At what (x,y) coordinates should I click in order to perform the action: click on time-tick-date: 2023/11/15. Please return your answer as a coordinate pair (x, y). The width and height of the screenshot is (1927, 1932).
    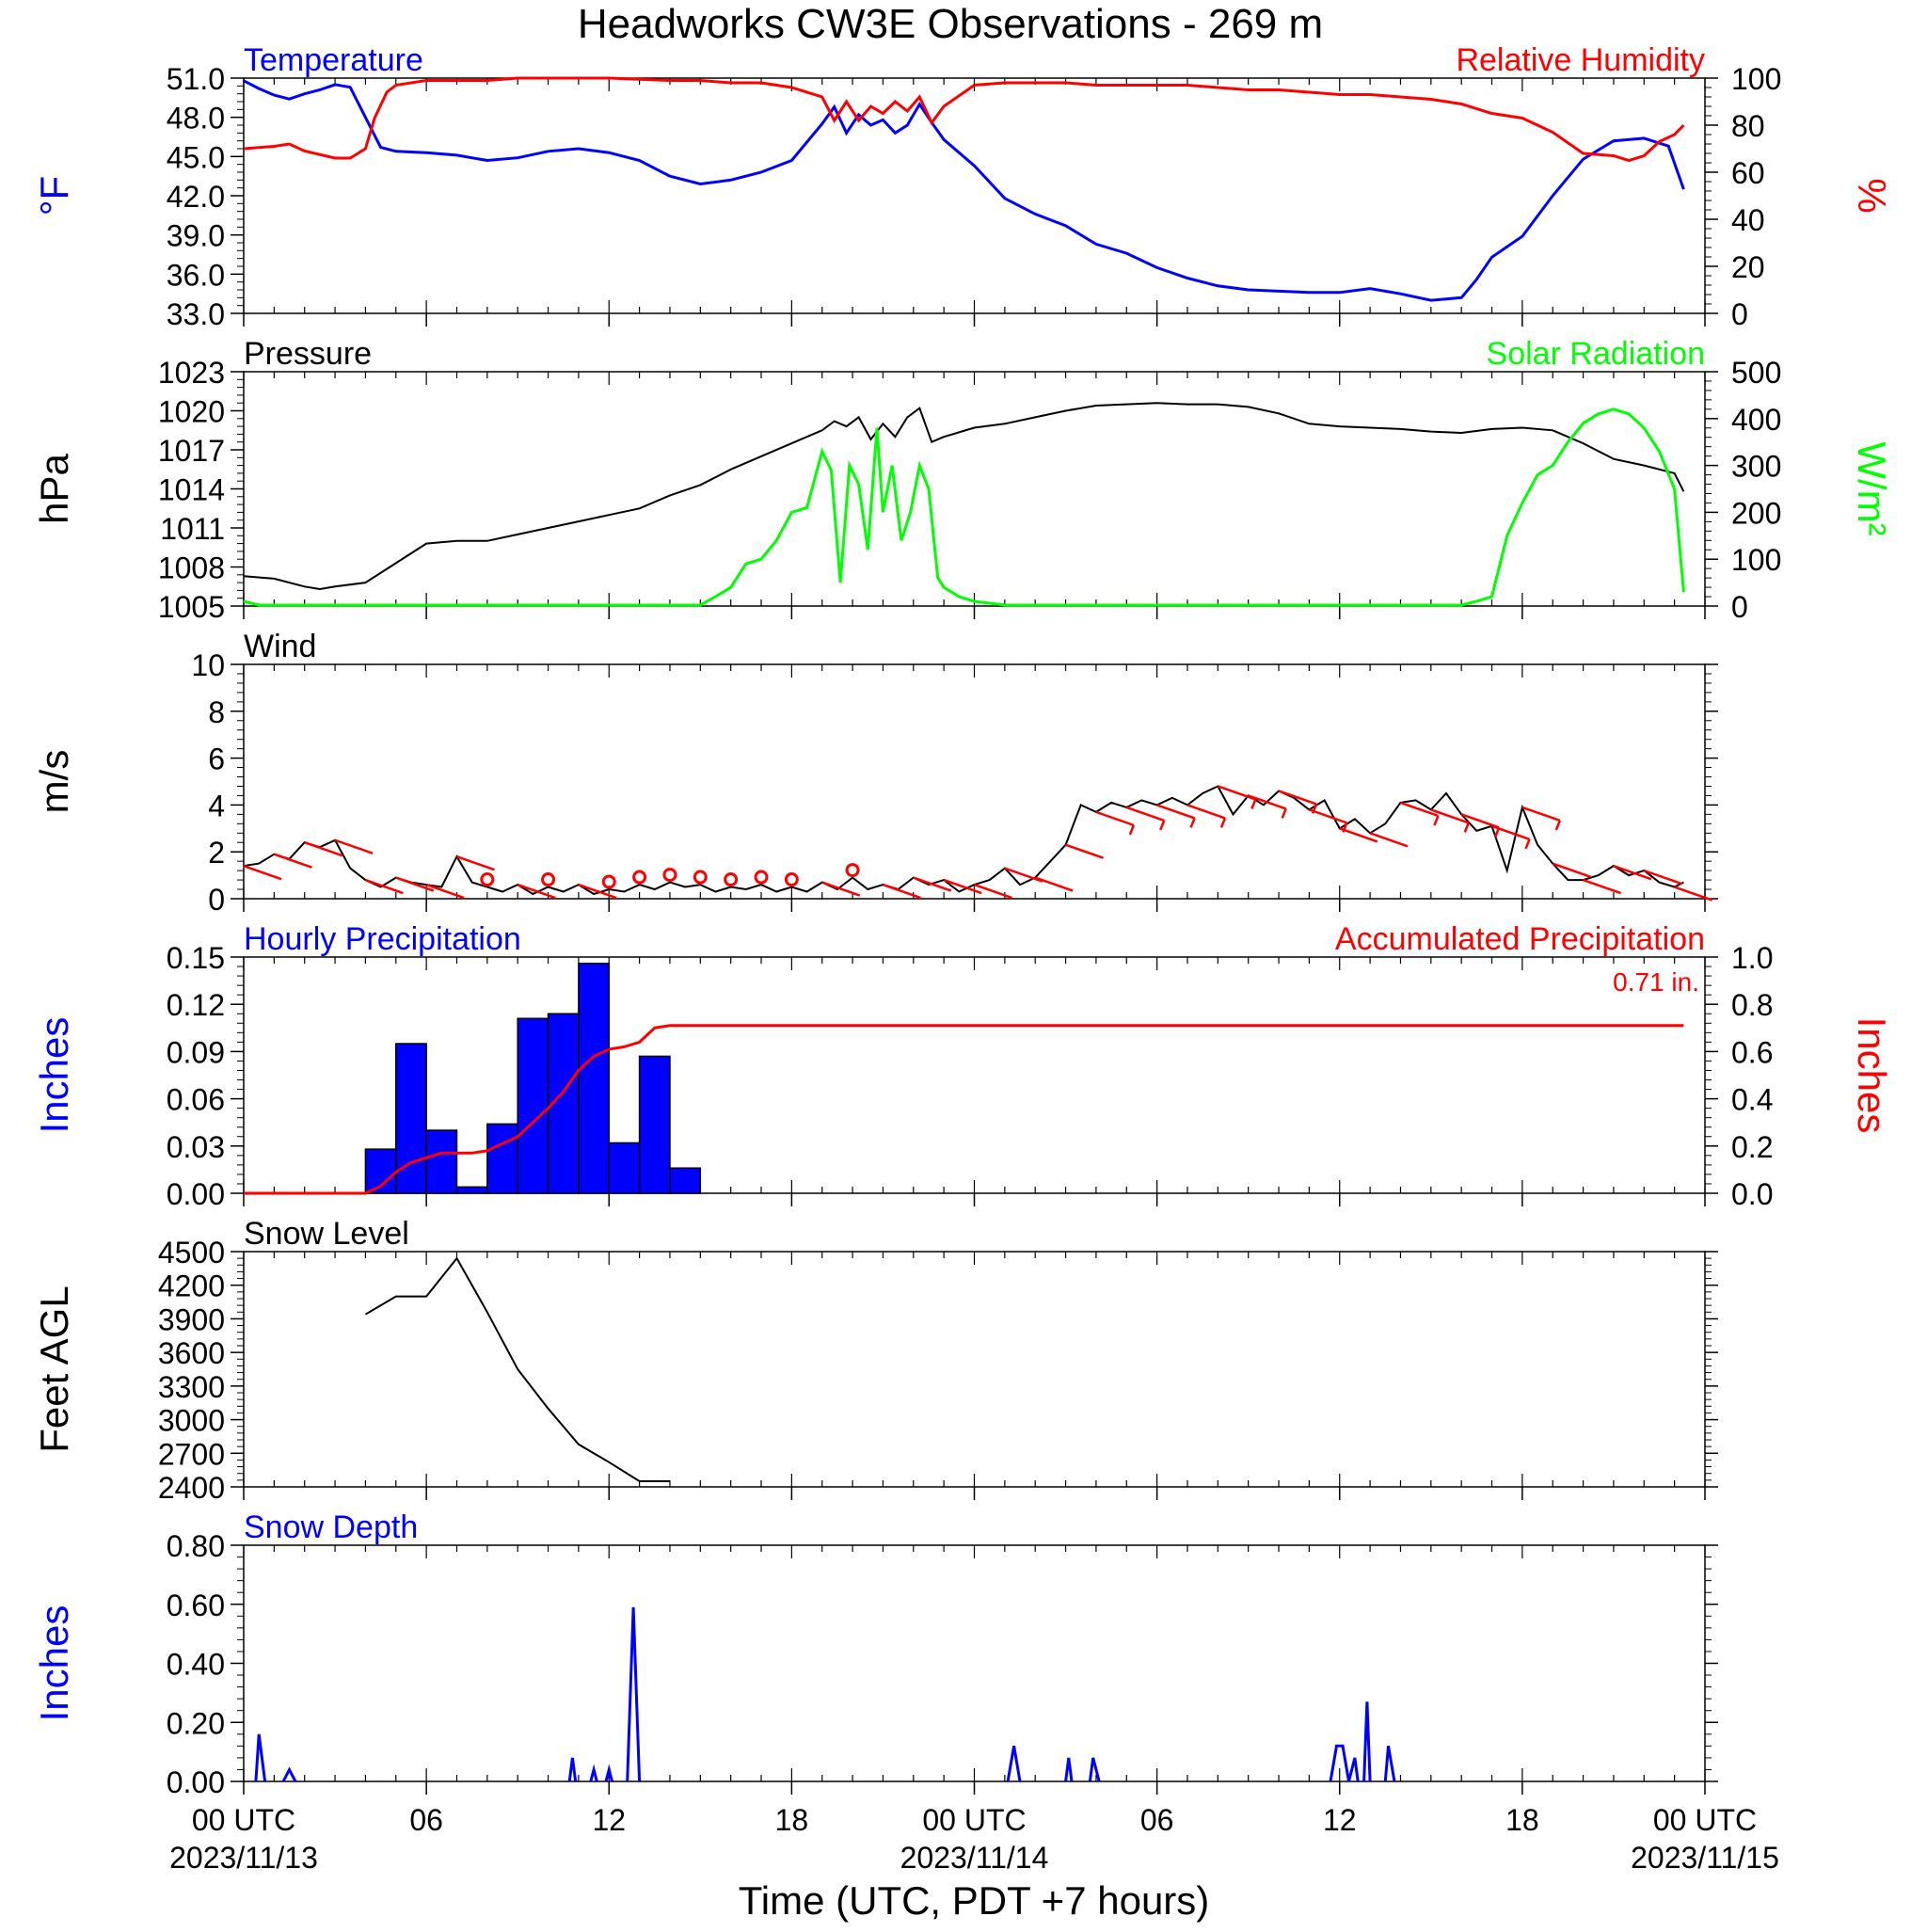
    Looking at the image, I should click on (1705, 1858).